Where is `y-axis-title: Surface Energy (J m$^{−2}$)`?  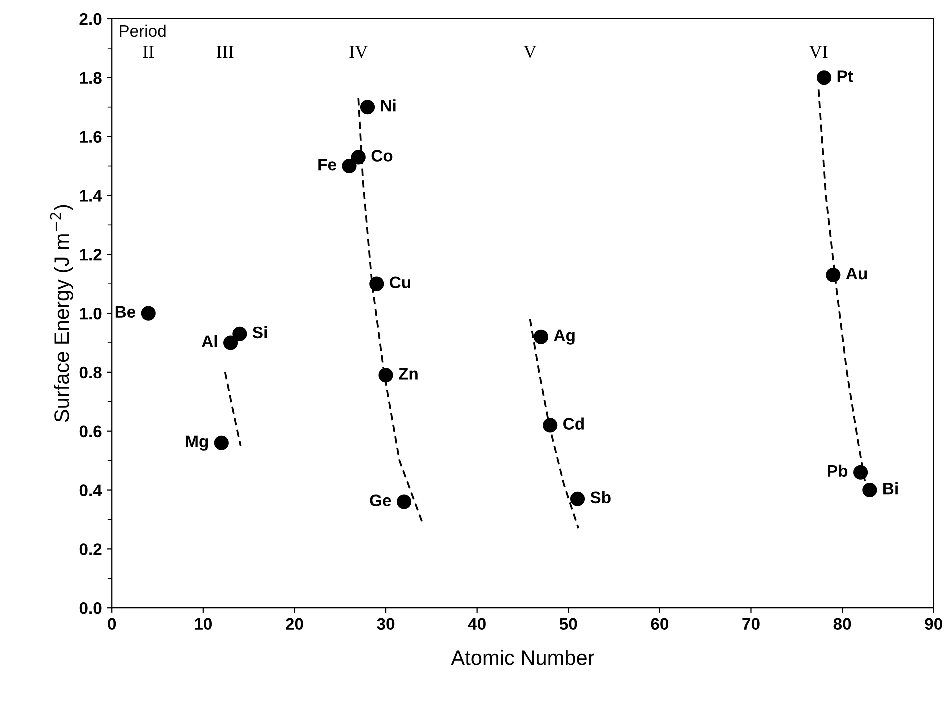
y-axis-title: Surface Energy (J m$^{−2}$) is located at coordinates (62, 313).